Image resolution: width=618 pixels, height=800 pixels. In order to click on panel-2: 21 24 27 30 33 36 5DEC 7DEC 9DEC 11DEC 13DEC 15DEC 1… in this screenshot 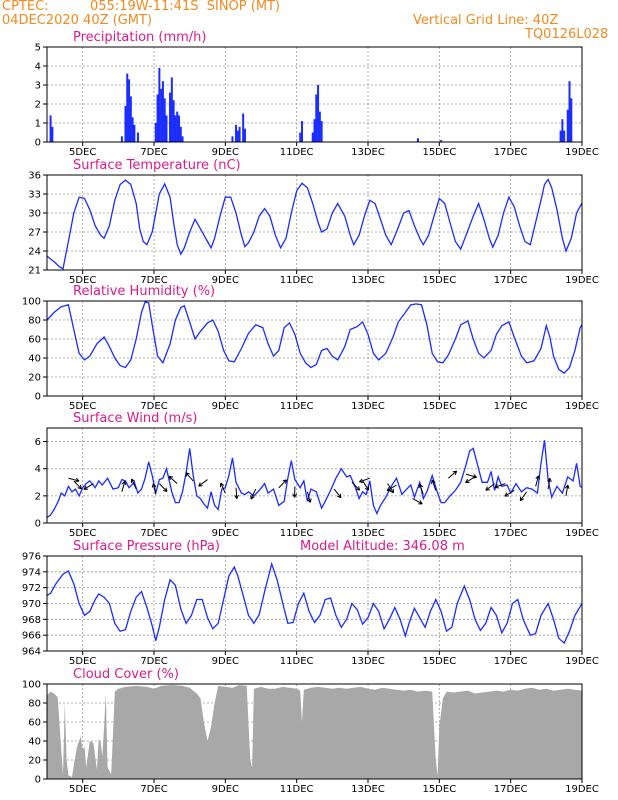, I will do `click(313, 222)`.